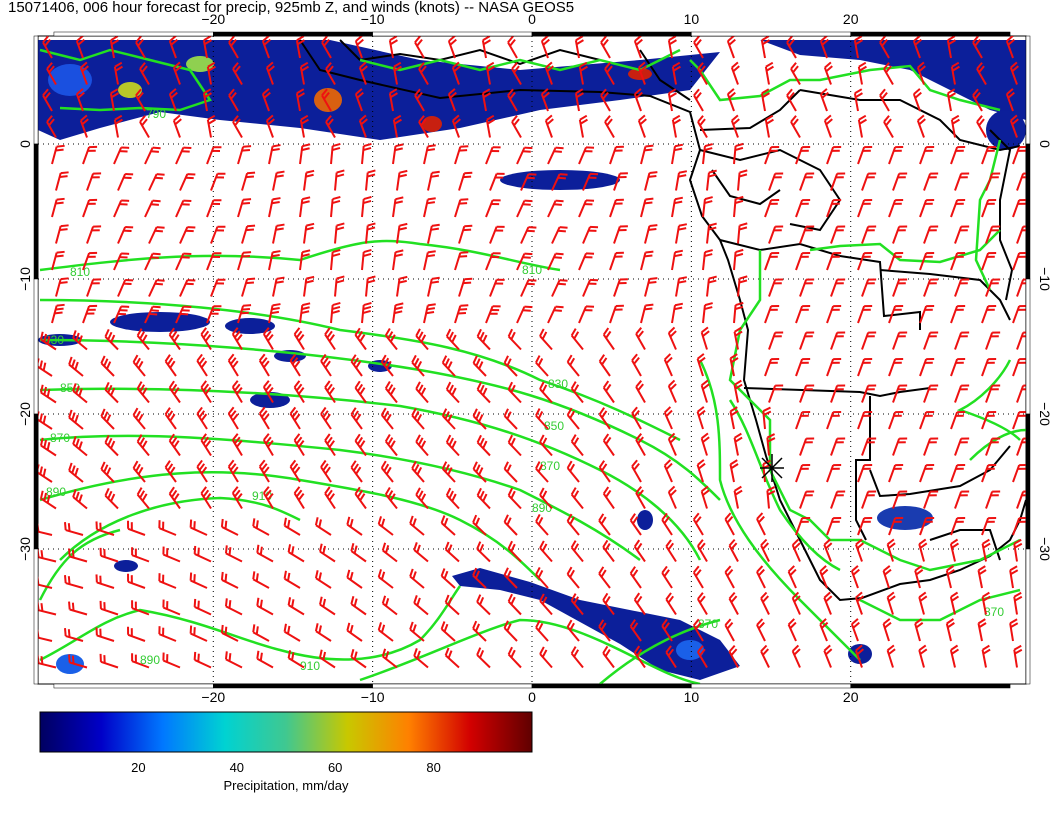 The image size is (1056, 816). Describe the element at coordinates (851, 19) in the screenshot. I see `lon-tick-label-top: 20` at that location.